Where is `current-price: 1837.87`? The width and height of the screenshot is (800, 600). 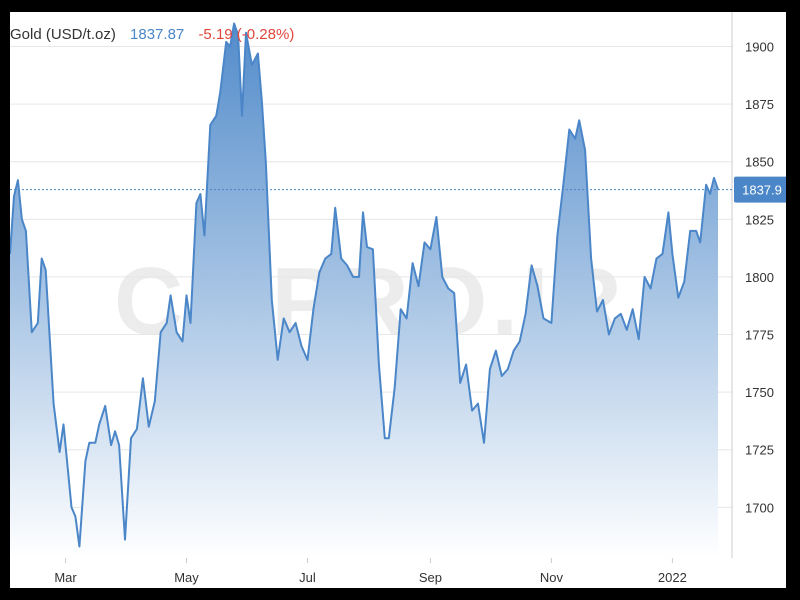
current-price: 1837.87 is located at coordinates (157, 34).